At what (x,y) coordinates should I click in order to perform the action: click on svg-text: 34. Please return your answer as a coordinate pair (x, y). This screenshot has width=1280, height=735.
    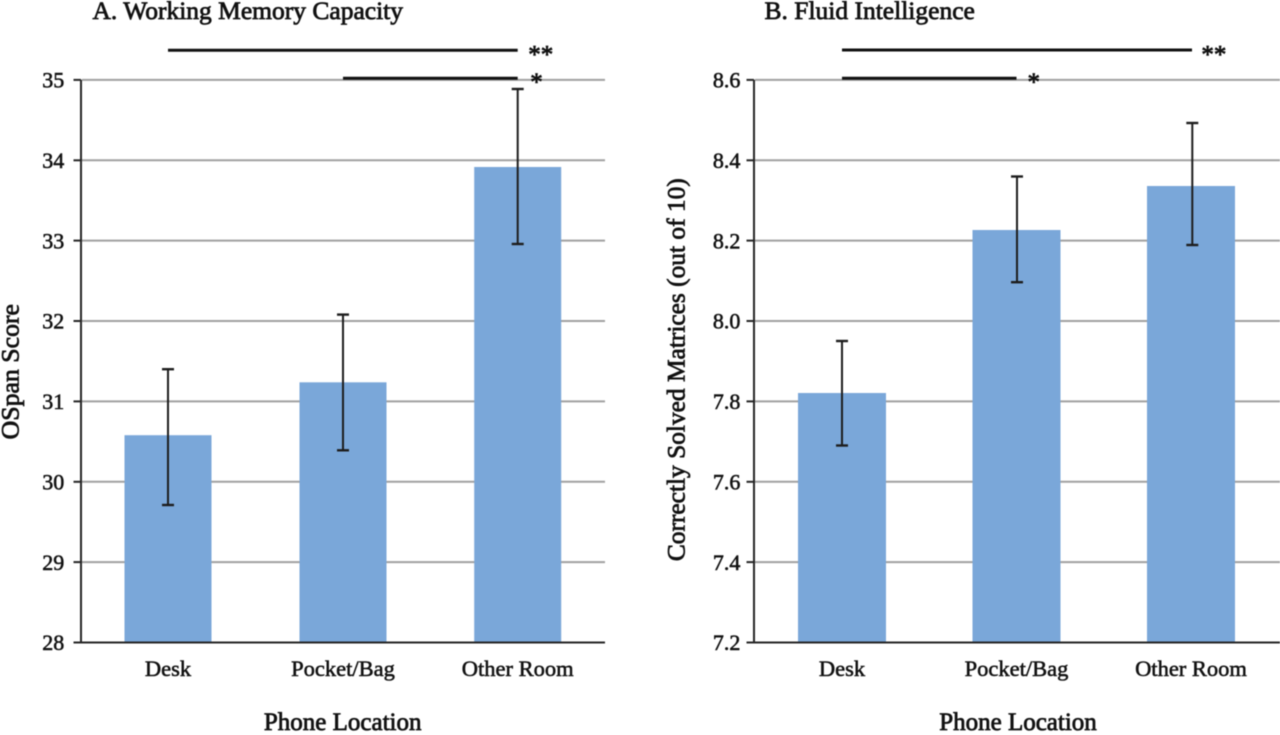
    Looking at the image, I should click on (53, 160).